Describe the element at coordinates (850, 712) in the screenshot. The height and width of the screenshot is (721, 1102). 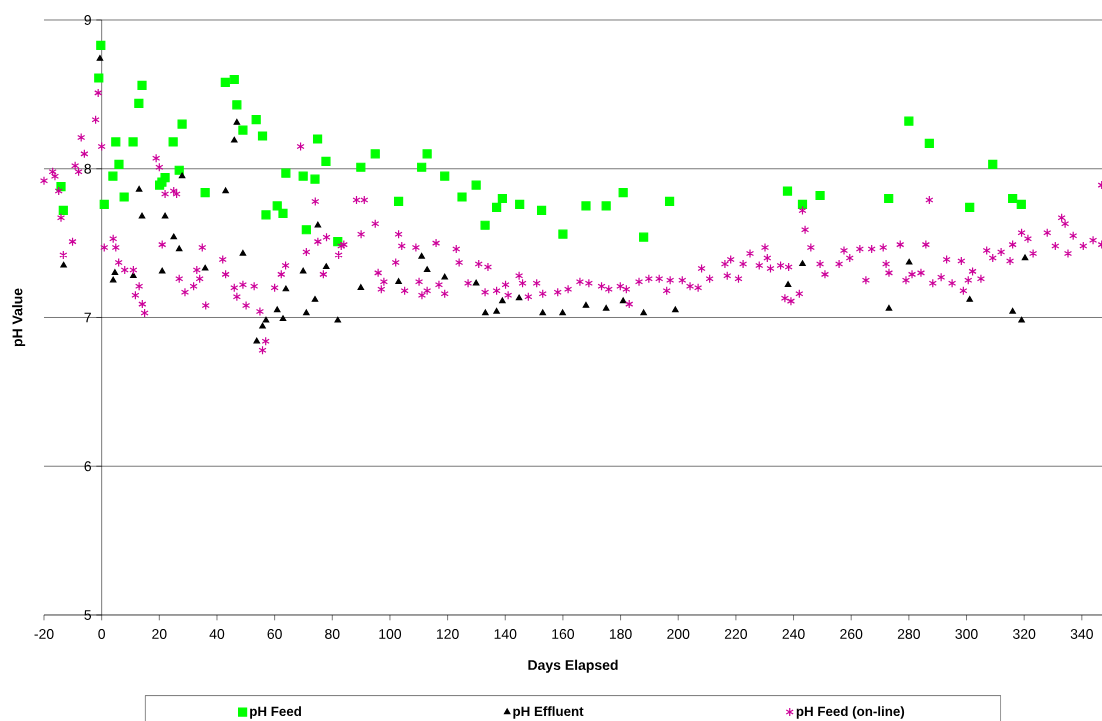
I see `legend-label: pH Feed (on-line)` at that location.